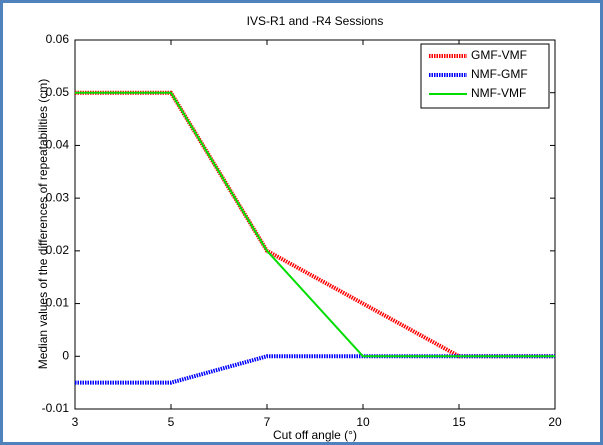 The height and width of the screenshot is (445, 603). What do you see at coordinates (459, 422) in the screenshot?
I see `x-tick-label: 15` at bounding box center [459, 422].